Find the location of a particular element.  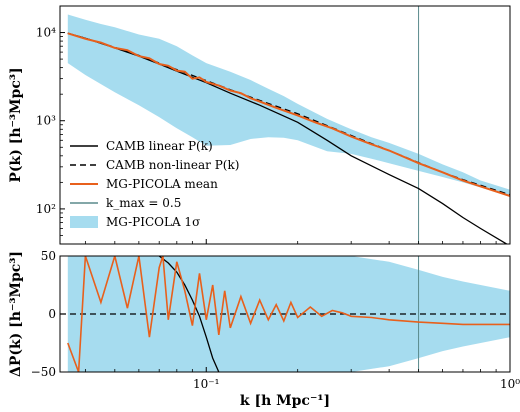

top-ytick-label-1: 10³ is located at coordinates (46, 121).